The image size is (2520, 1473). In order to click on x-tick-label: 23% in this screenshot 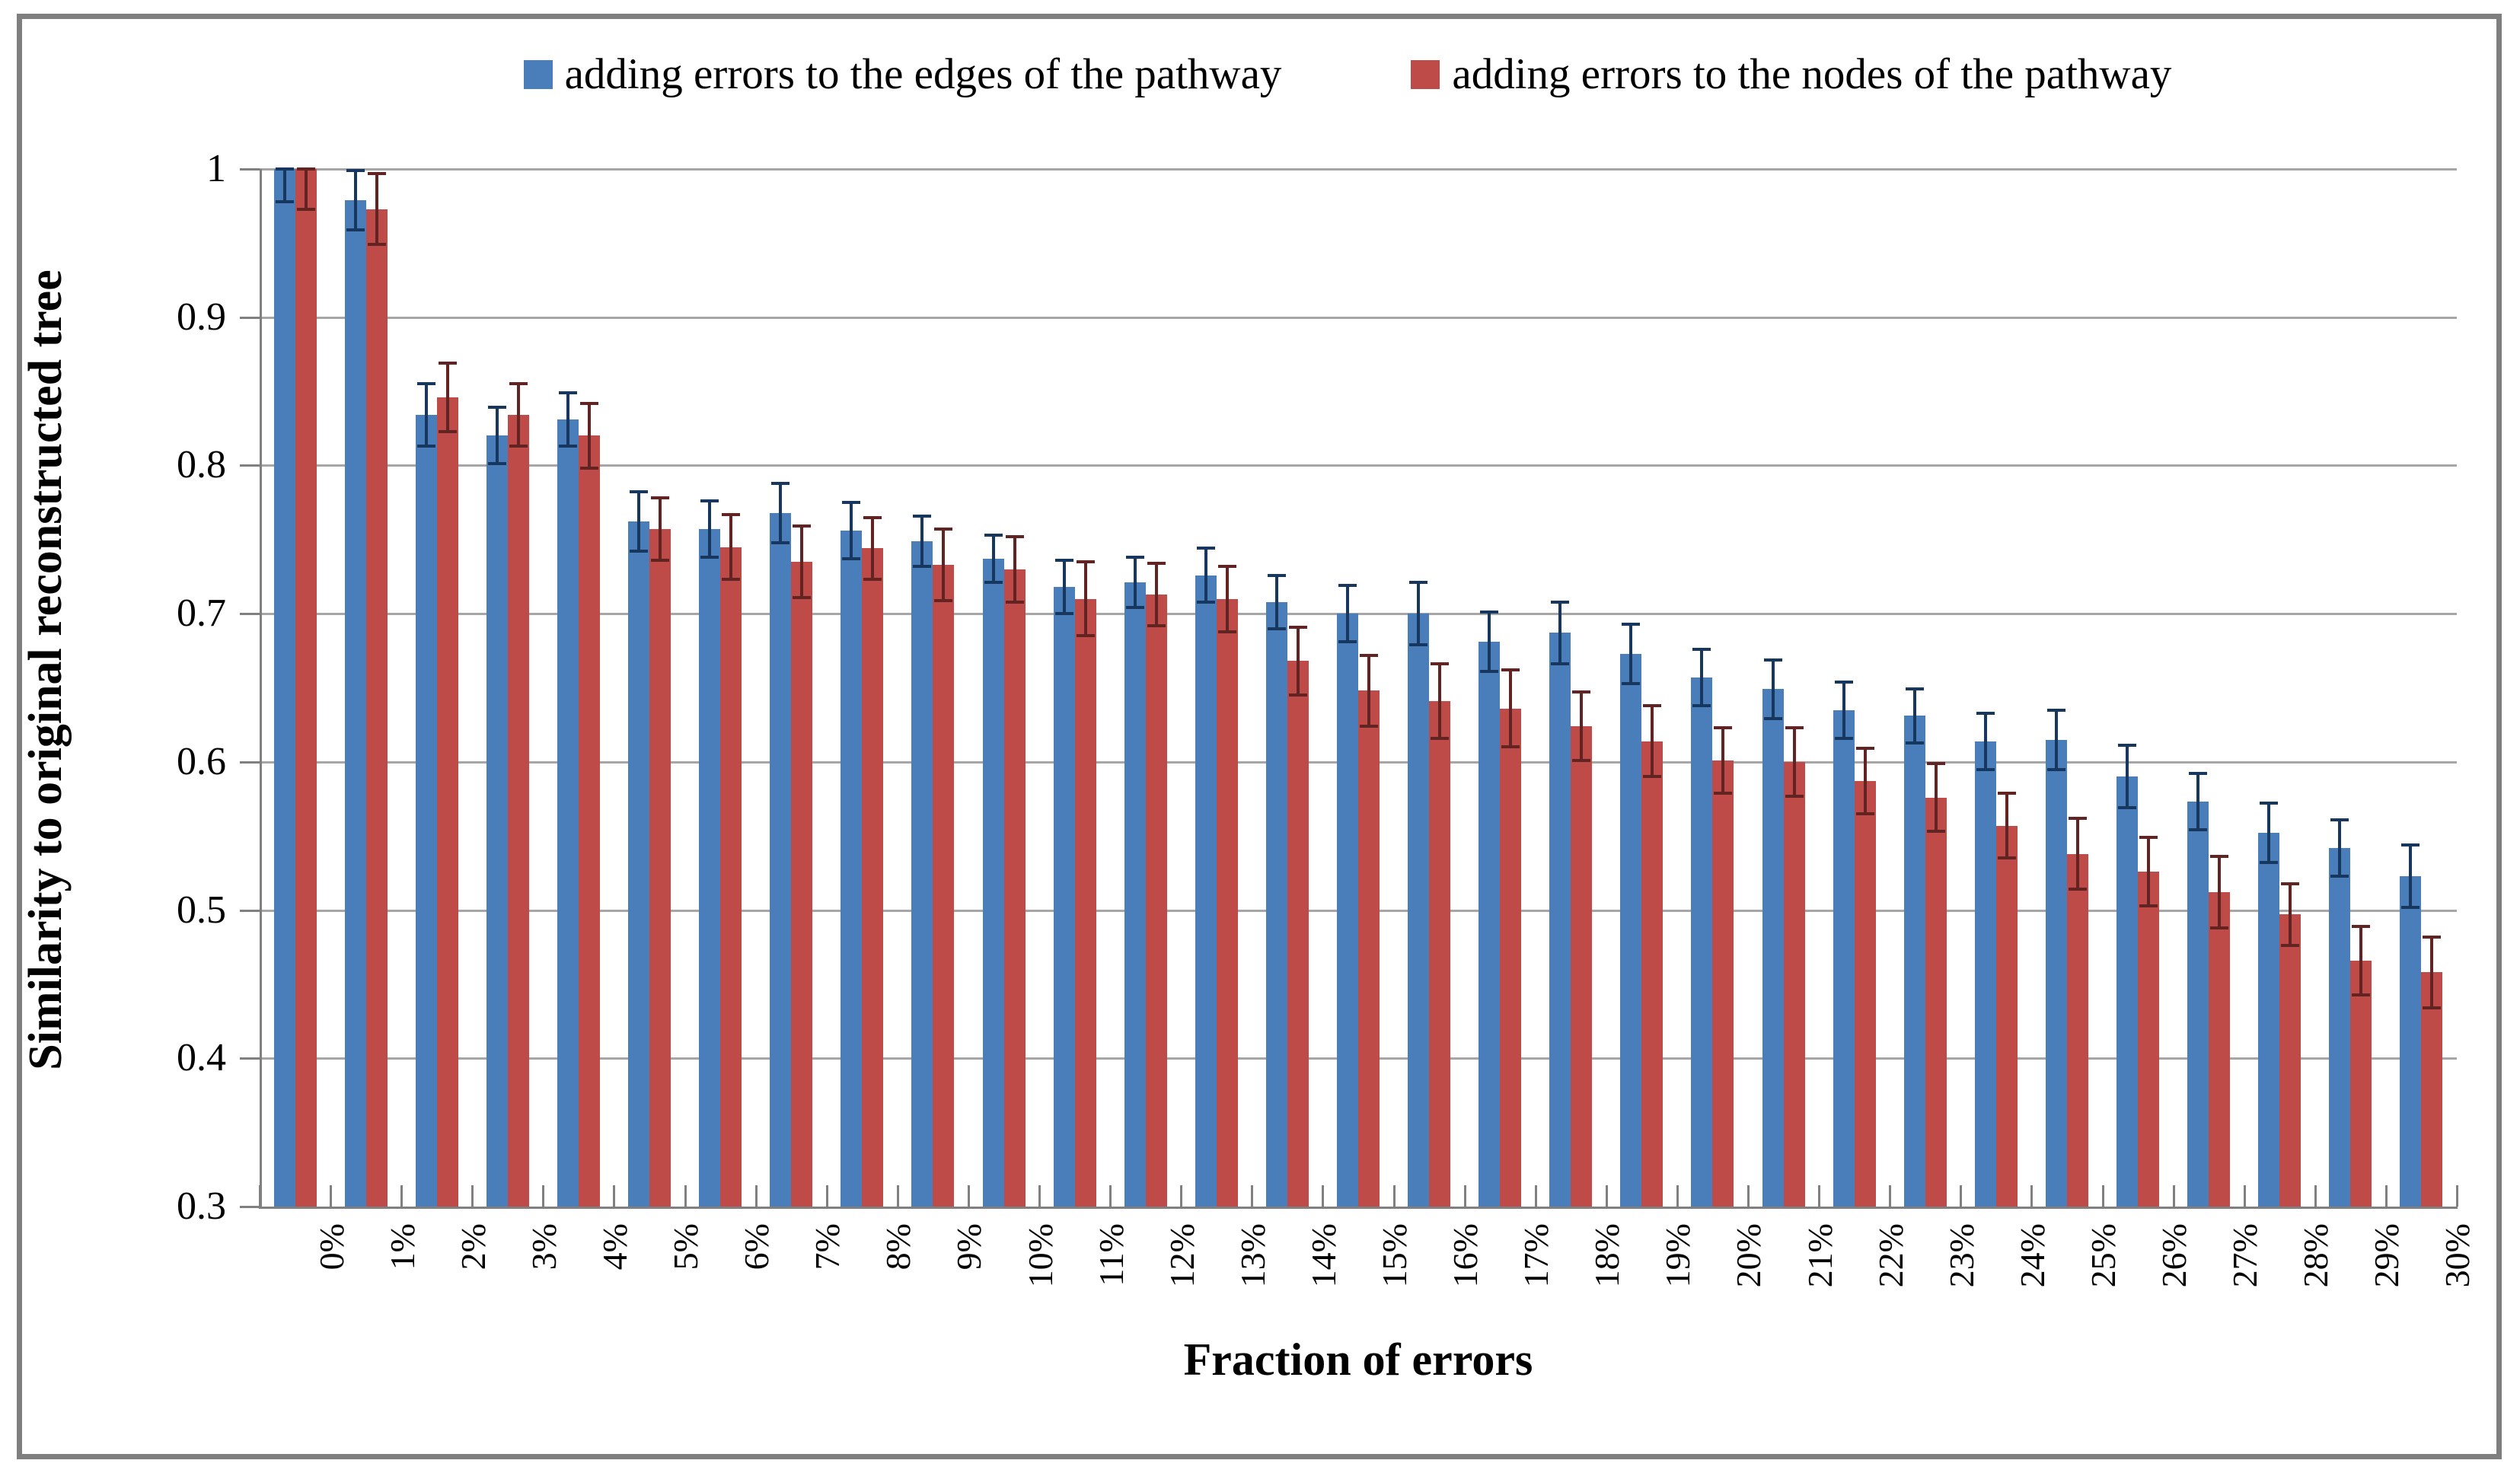, I will do `click(1961, 1255)`.